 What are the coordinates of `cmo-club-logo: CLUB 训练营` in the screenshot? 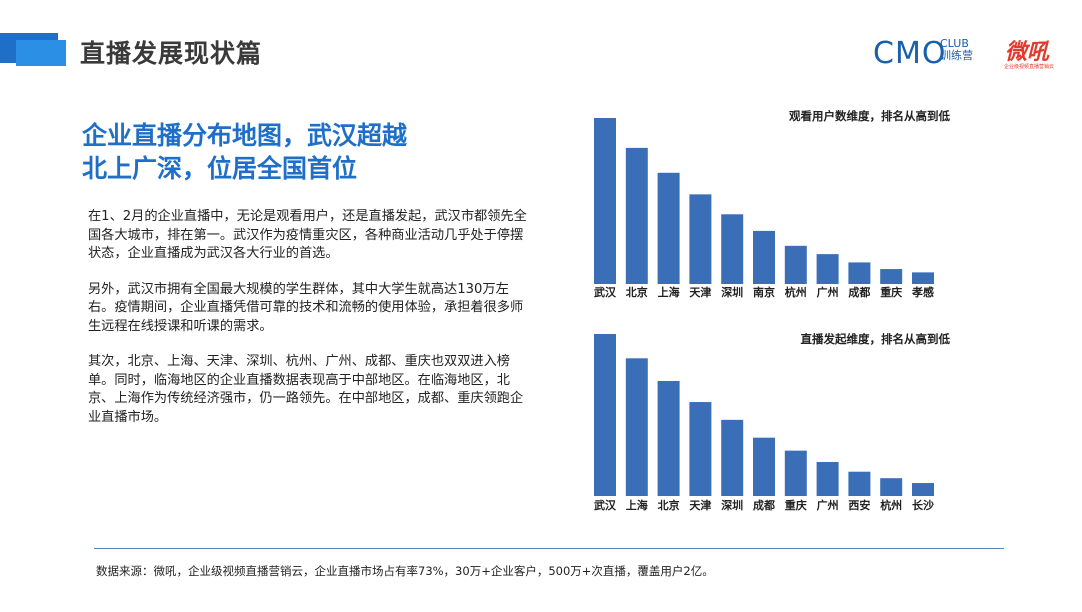 It's located at (956, 50).